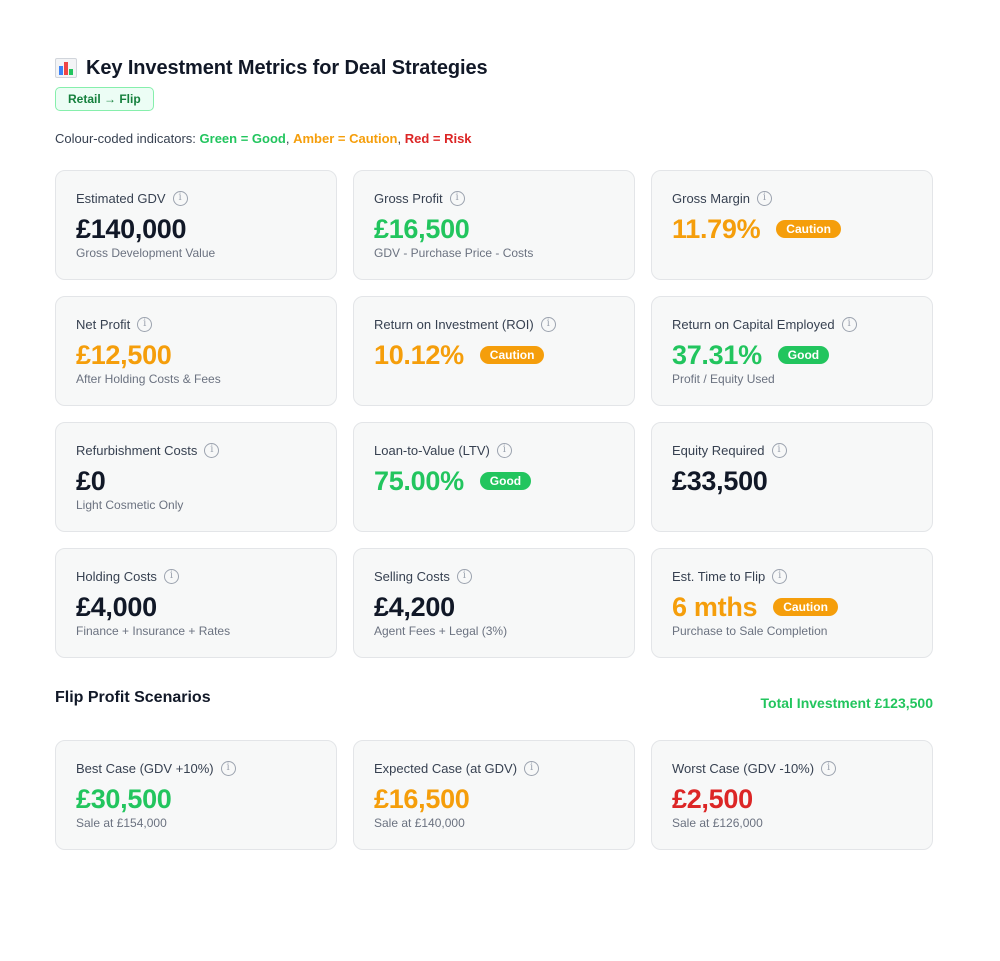  Describe the element at coordinates (711, 198) in the screenshot. I see `card-label: Gross Margin` at that location.